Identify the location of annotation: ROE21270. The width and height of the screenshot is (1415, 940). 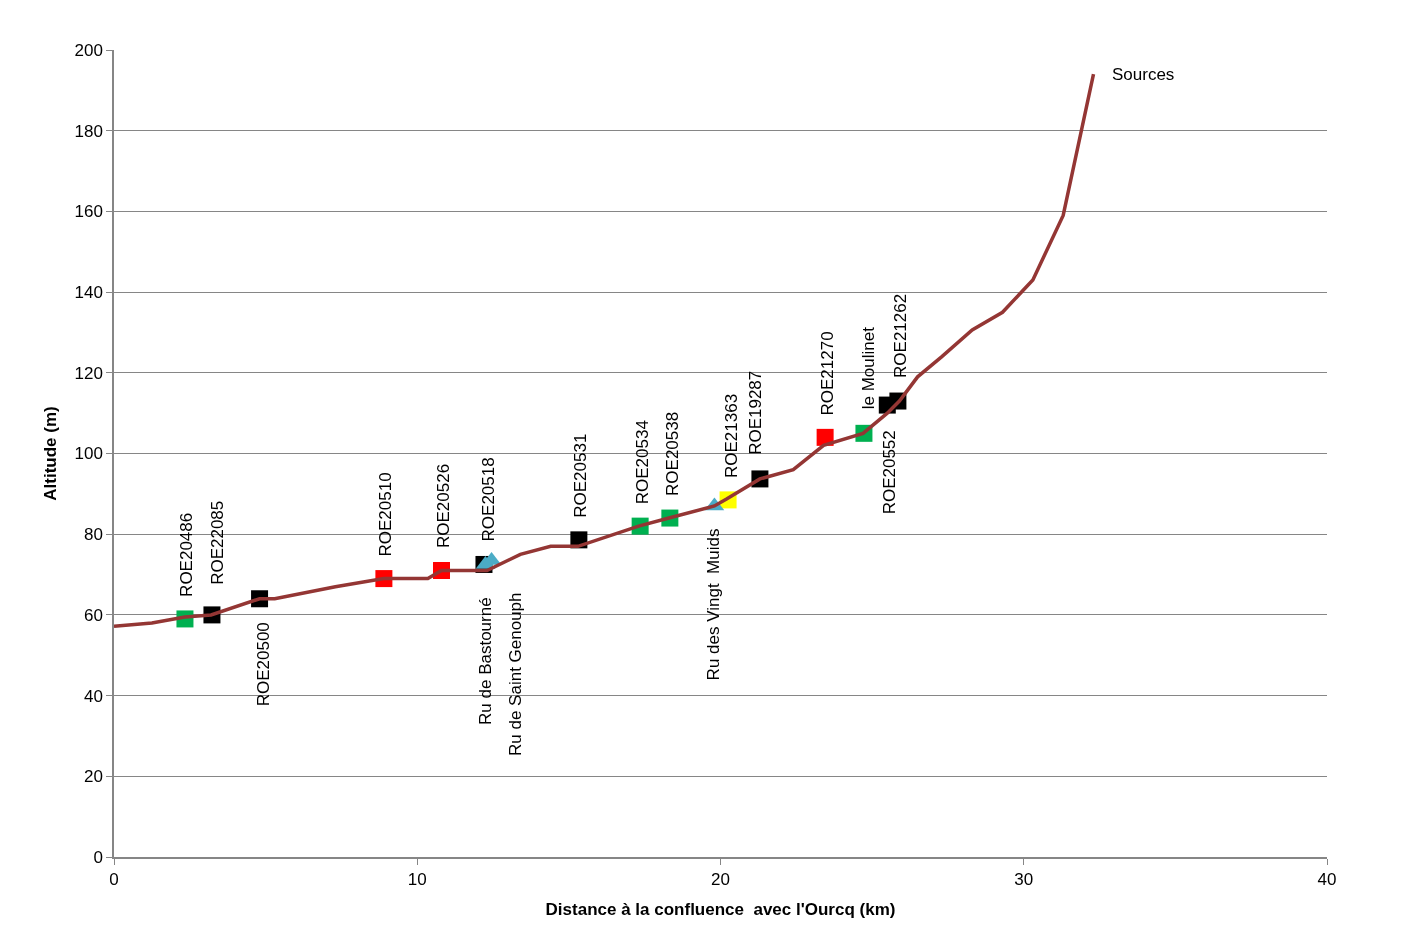
(827, 373).